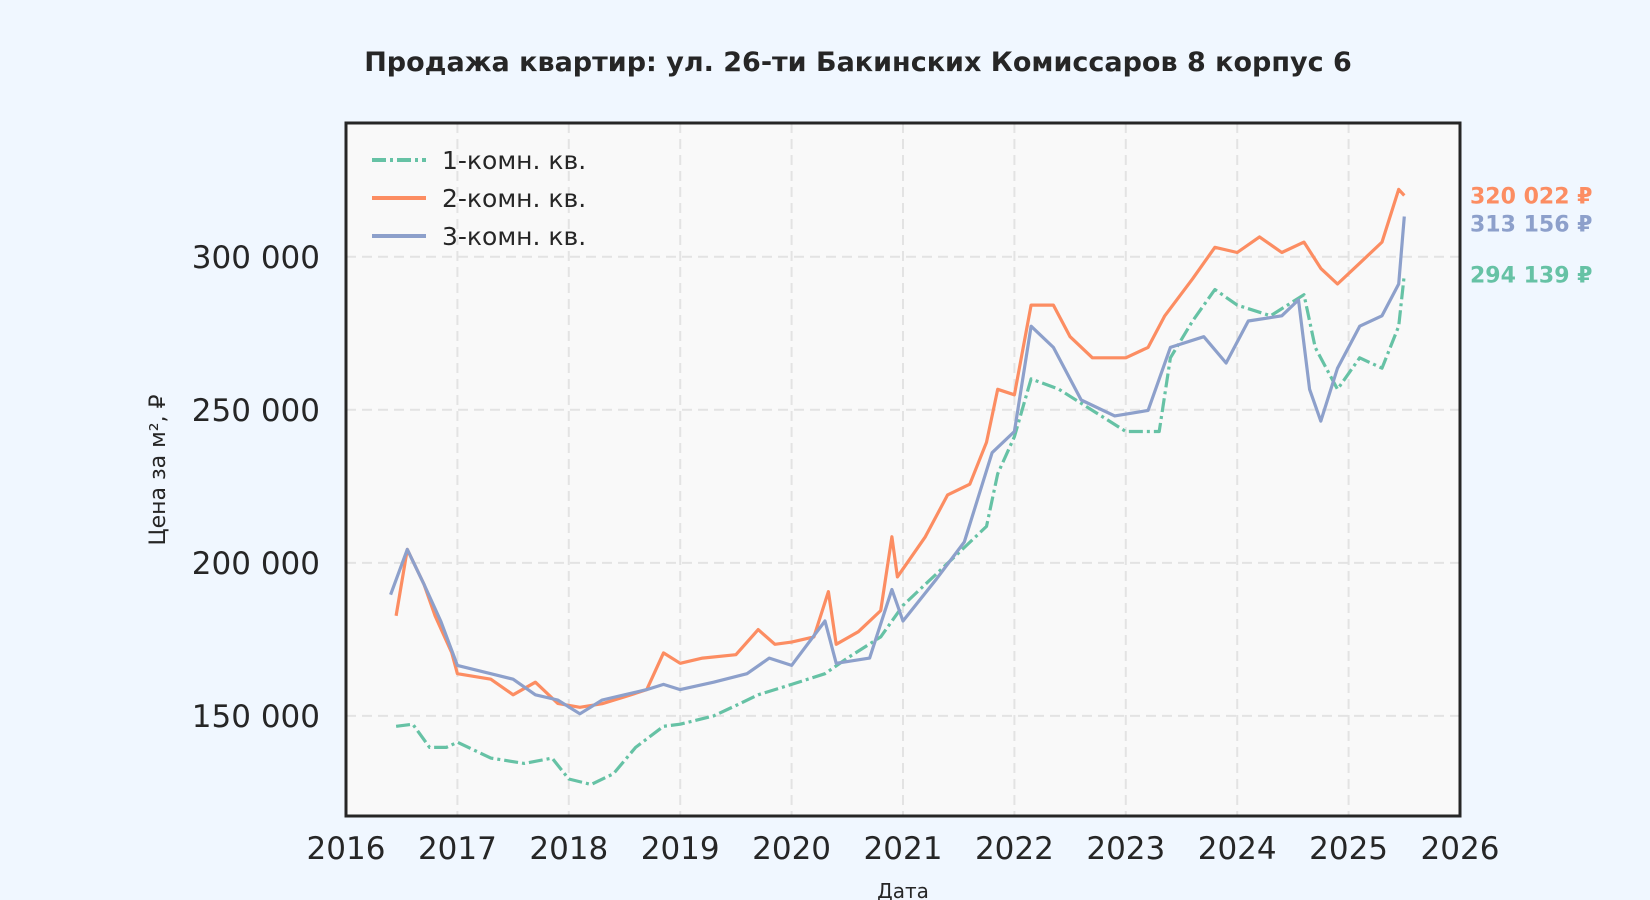 The image size is (1650, 900). Describe the element at coordinates (903, 889) in the screenshot. I see `x-axis-label: Дата` at that location.